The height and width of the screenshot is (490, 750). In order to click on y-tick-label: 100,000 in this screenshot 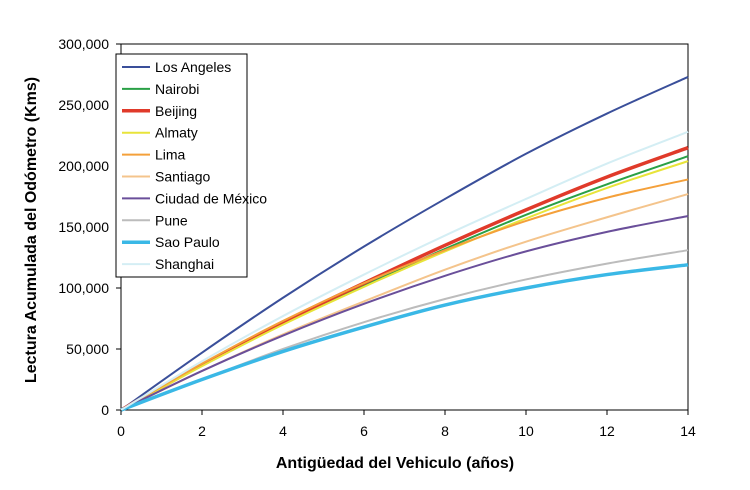, I will do `click(83, 288)`.